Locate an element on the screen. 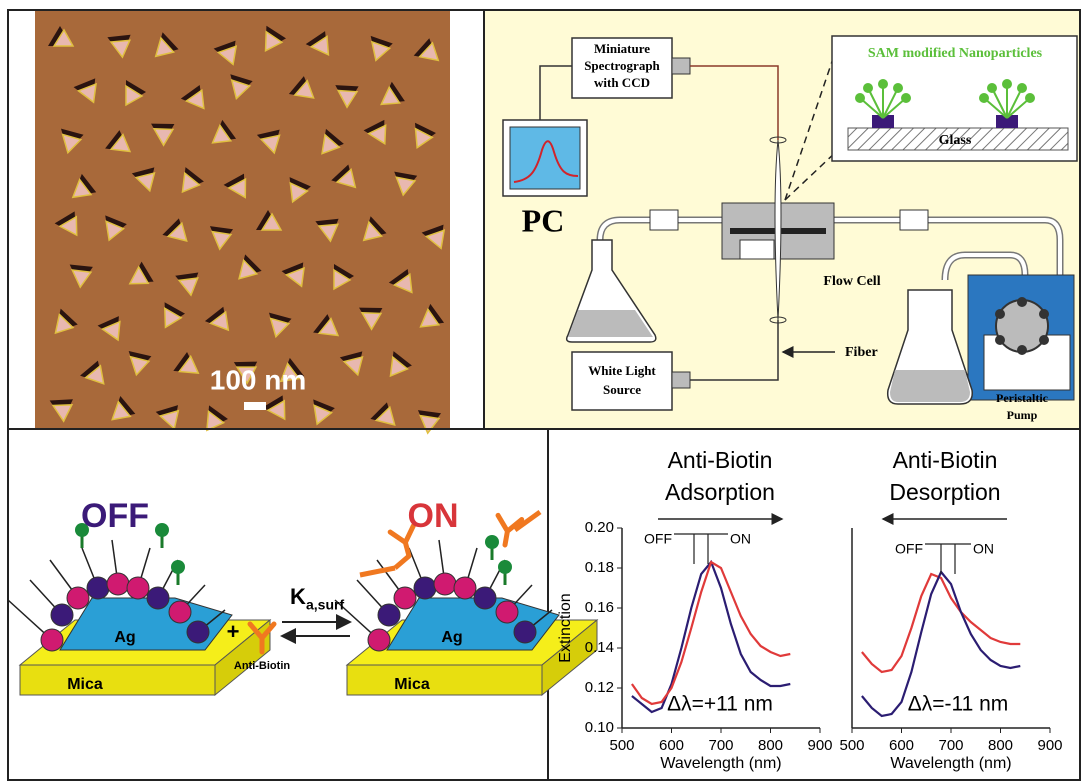 The width and height of the screenshot is (1084, 784). x-axis-label: Wavelength (nm) is located at coordinates (950, 763).